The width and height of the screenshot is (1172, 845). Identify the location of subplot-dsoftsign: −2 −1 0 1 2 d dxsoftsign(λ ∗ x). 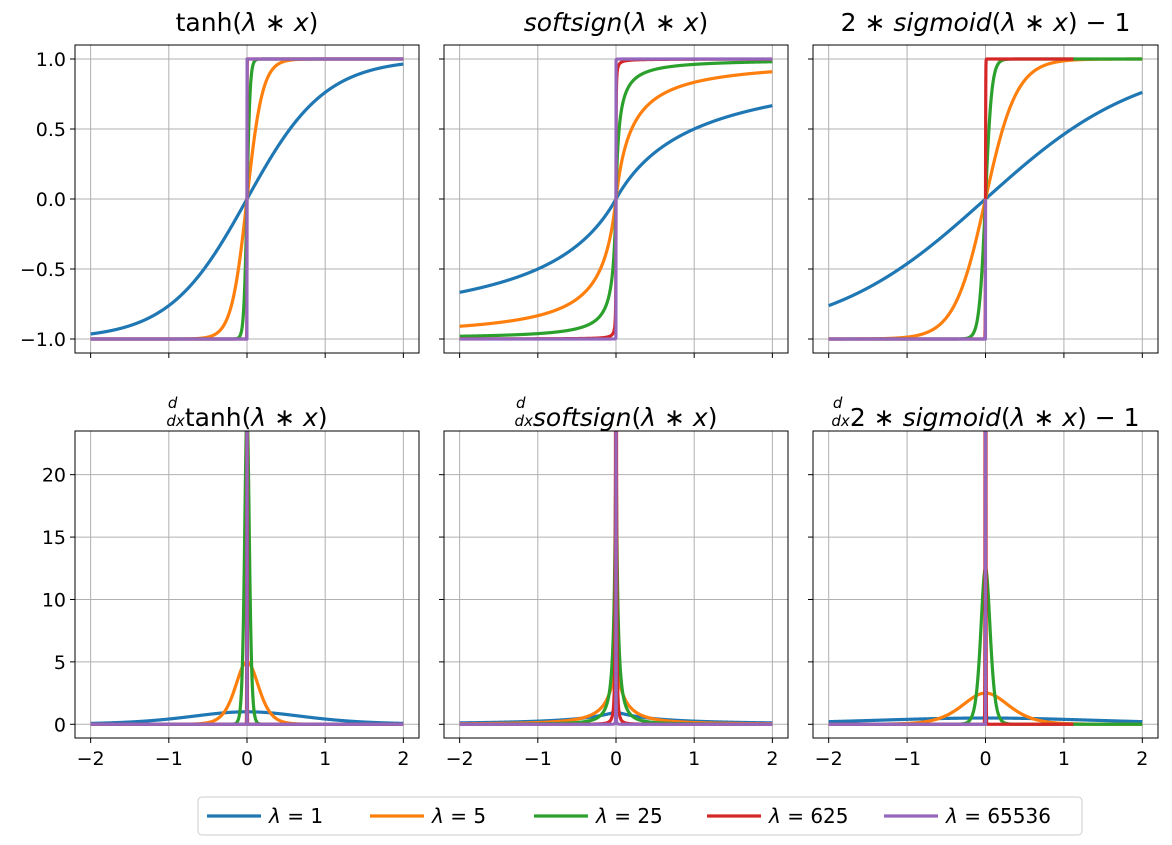
(614, 582).